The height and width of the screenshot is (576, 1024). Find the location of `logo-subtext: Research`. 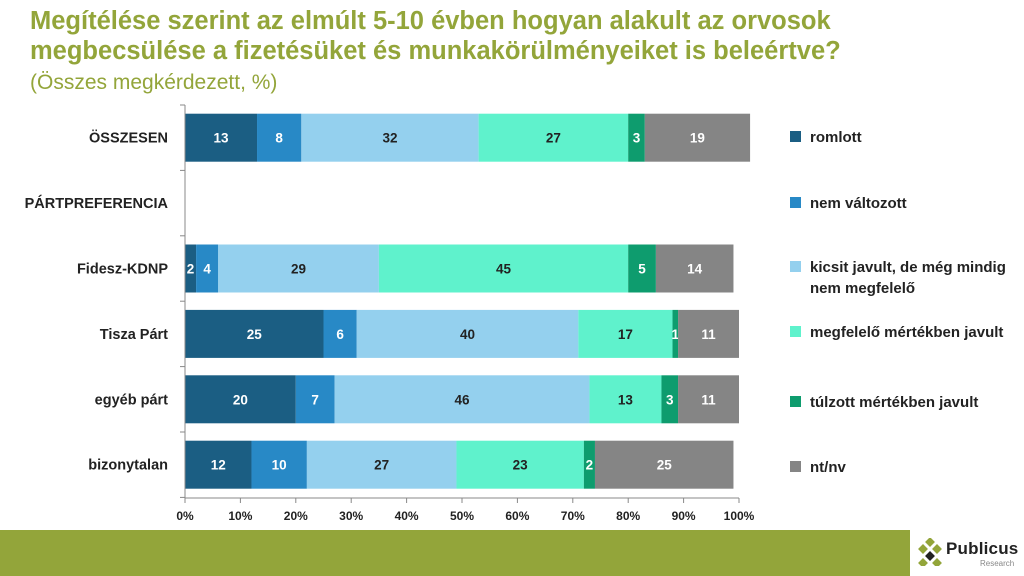

logo-subtext: Research is located at coordinates (997, 563).